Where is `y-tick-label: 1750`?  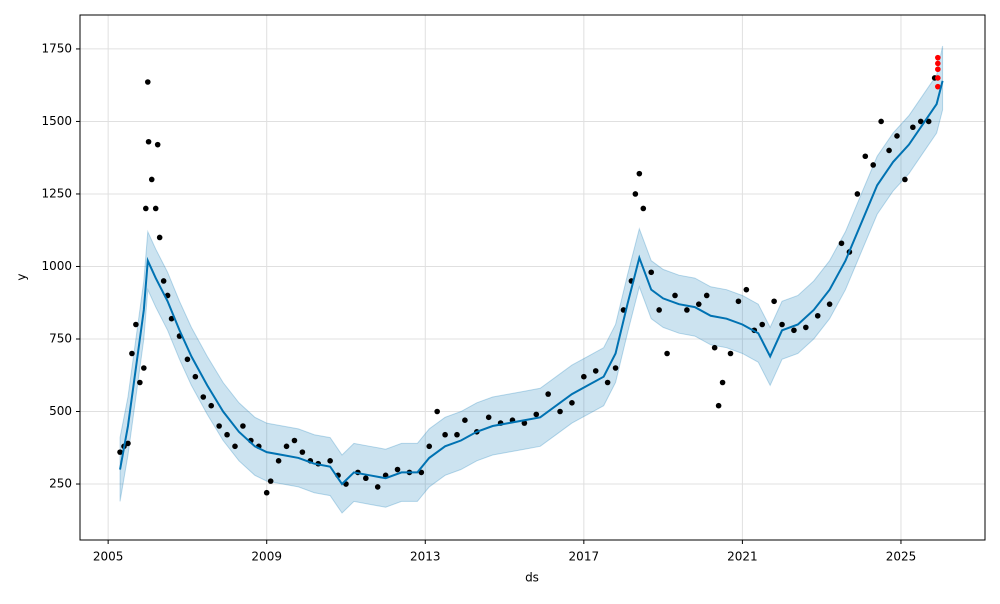
y-tick-label: 1750 is located at coordinates (56, 48).